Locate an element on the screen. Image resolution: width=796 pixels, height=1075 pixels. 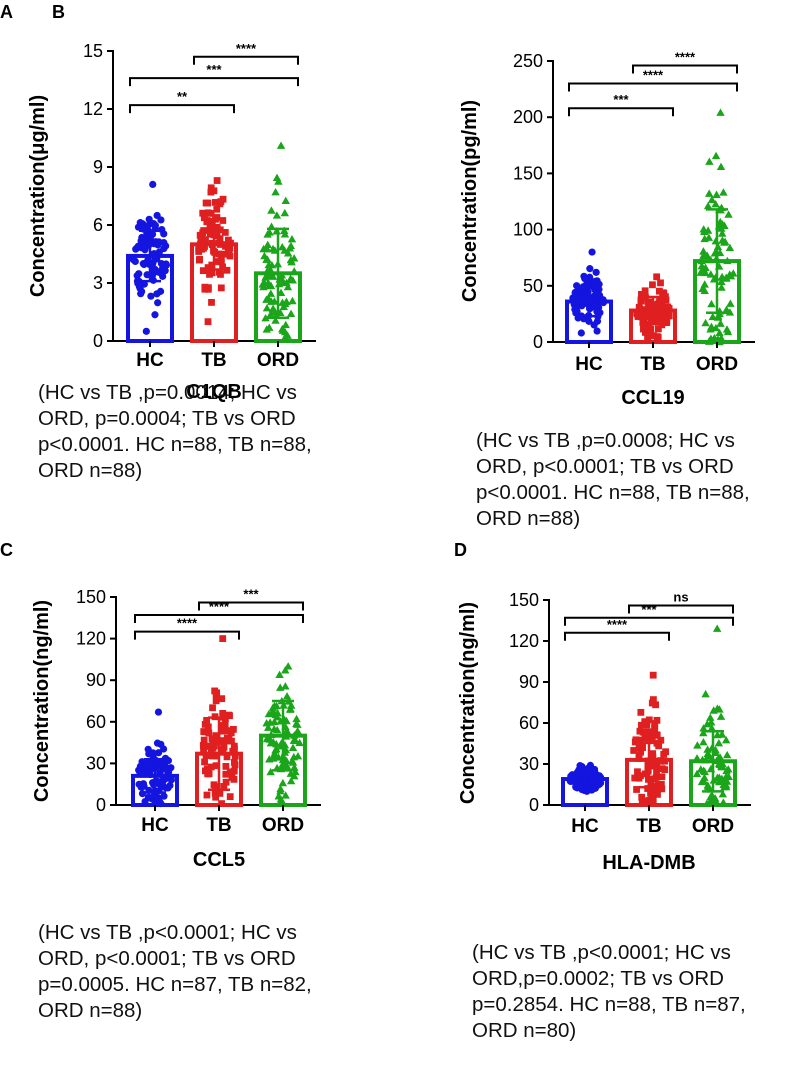
caption-line: p=0.2854. HC n=88, TB n=87, is located at coordinates (609, 1004).